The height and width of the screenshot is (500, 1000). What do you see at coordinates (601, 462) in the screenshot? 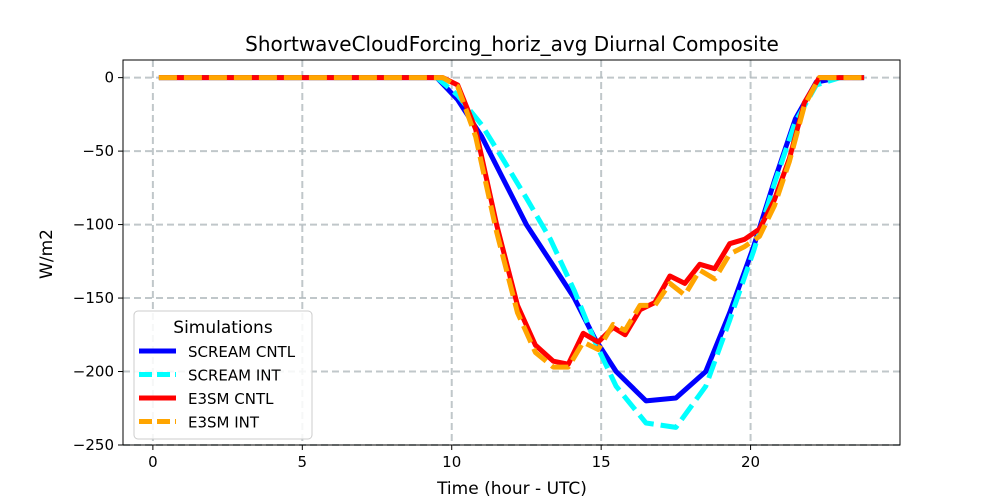
I see `x-tick-label: 15` at bounding box center [601, 462].